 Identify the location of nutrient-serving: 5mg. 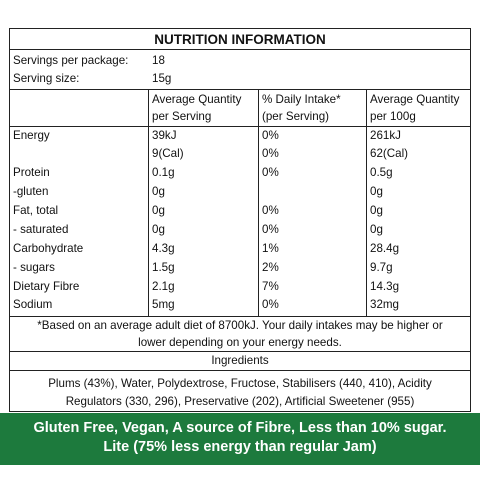
(163, 304).